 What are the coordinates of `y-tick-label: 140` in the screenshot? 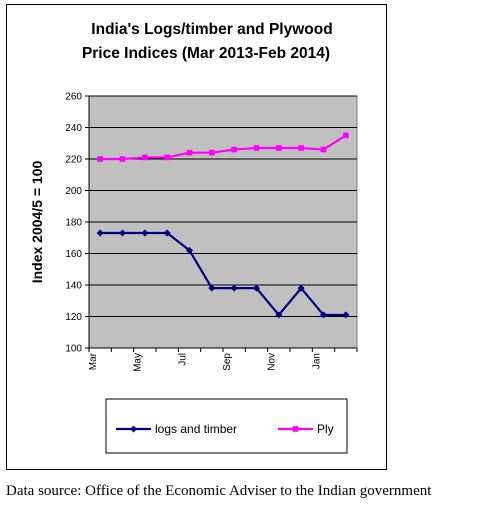 It's located at (73, 286).